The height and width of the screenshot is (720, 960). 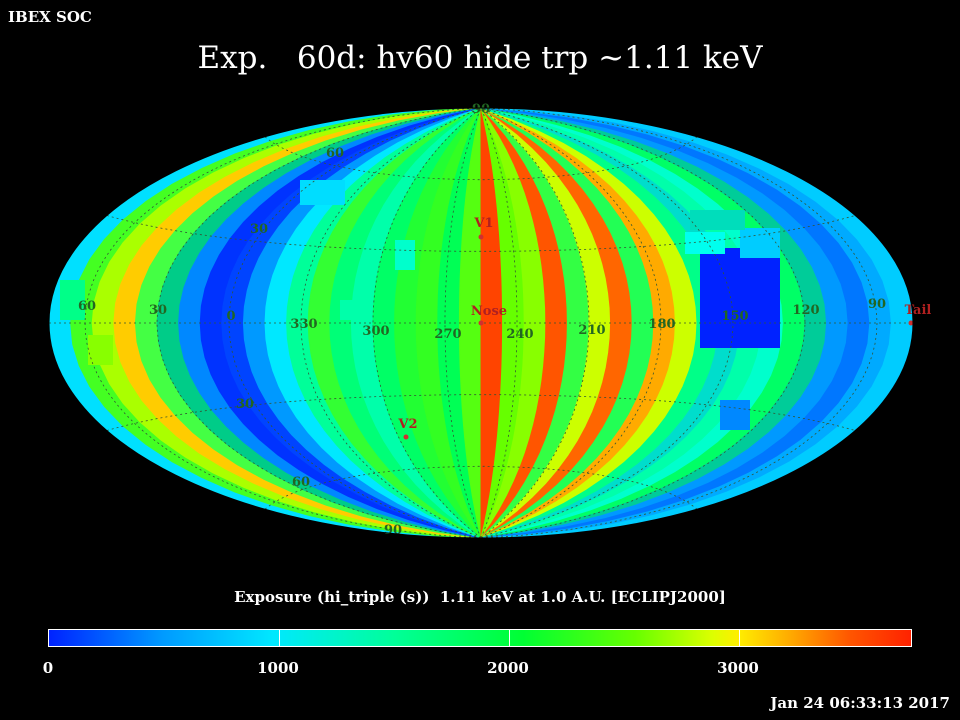 What do you see at coordinates (303, 324) in the screenshot?
I see `longitude-label: 330` at bounding box center [303, 324].